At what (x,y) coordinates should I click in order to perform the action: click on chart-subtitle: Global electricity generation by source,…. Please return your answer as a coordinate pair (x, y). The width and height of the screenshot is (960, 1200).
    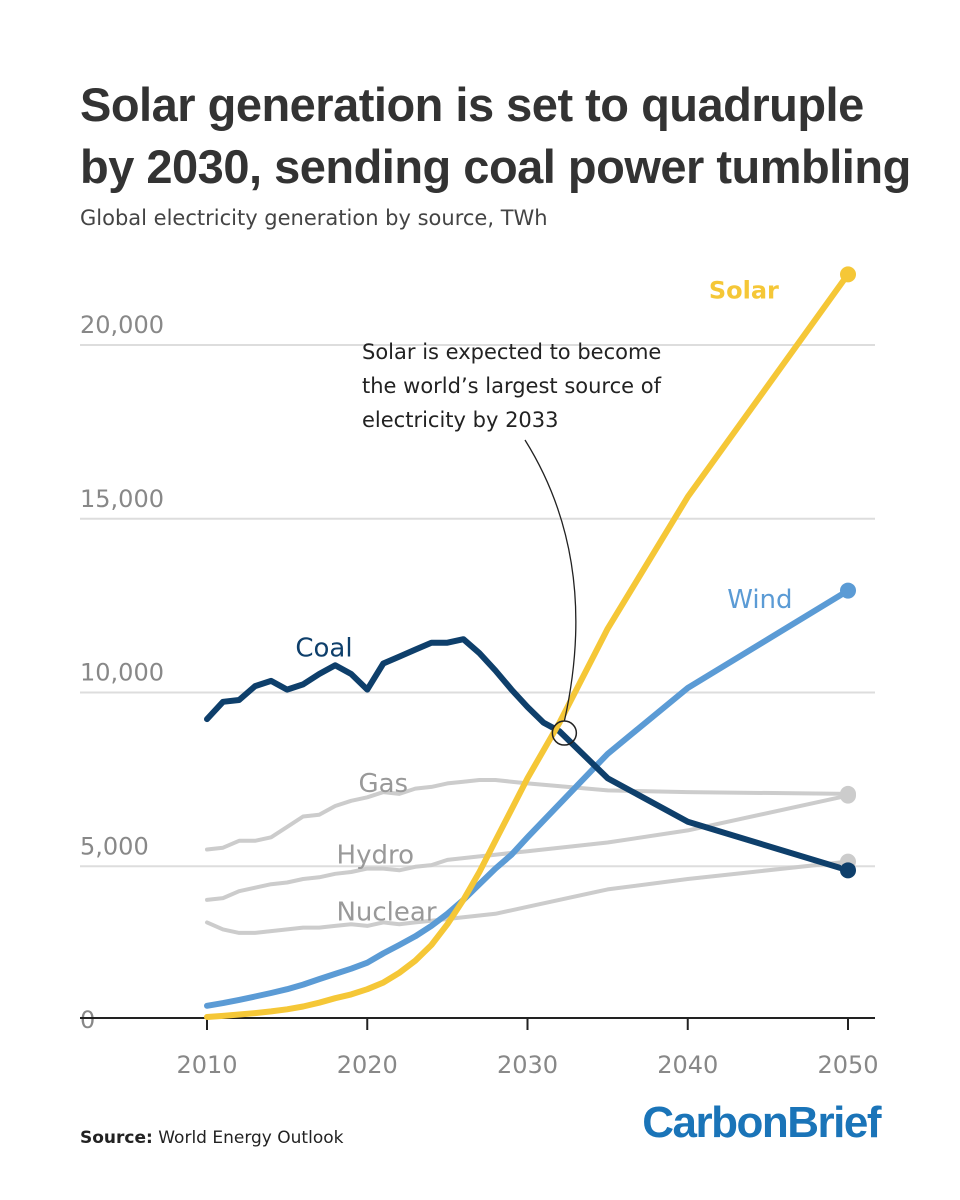
    Looking at the image, I should click on (314, 218).